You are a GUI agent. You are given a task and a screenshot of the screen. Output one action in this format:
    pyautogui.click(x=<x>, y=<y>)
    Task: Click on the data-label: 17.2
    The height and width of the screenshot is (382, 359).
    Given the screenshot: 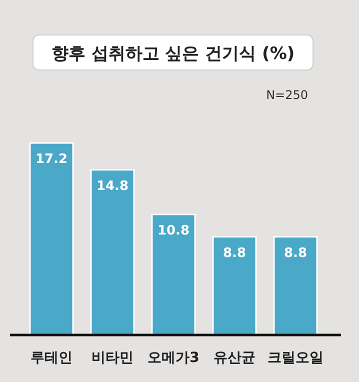 What is the action you would take?
    pyautogui.click(x=51, y=159)
    